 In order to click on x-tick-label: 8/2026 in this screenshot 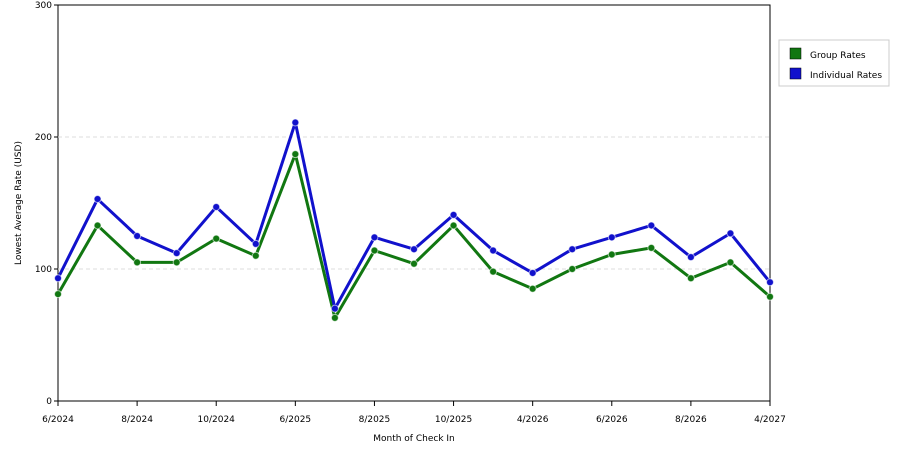, I will do `click(691, 420)`.